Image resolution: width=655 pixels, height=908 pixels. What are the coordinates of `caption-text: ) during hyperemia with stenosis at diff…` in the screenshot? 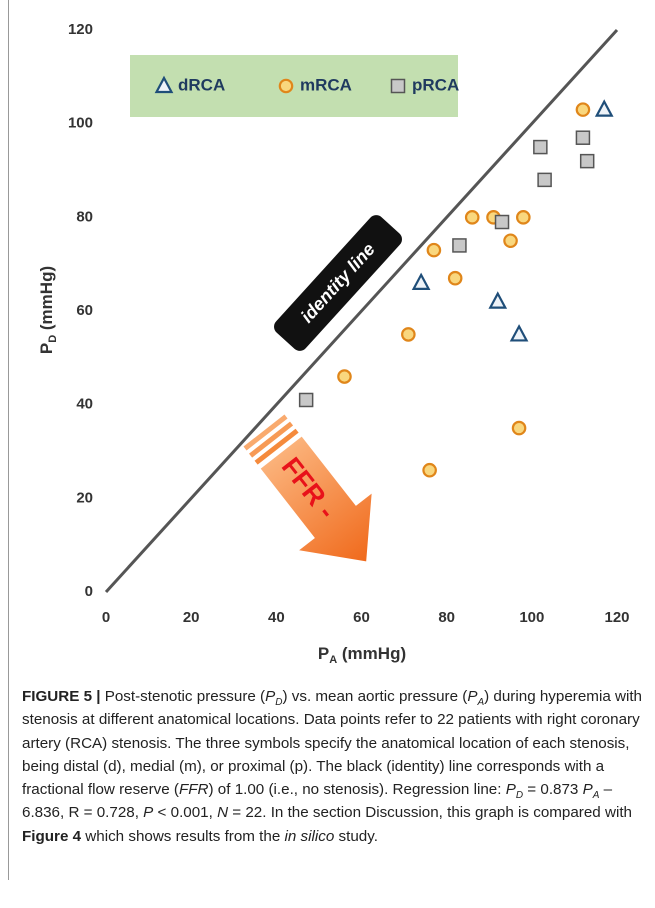 It's located at (332, 743).